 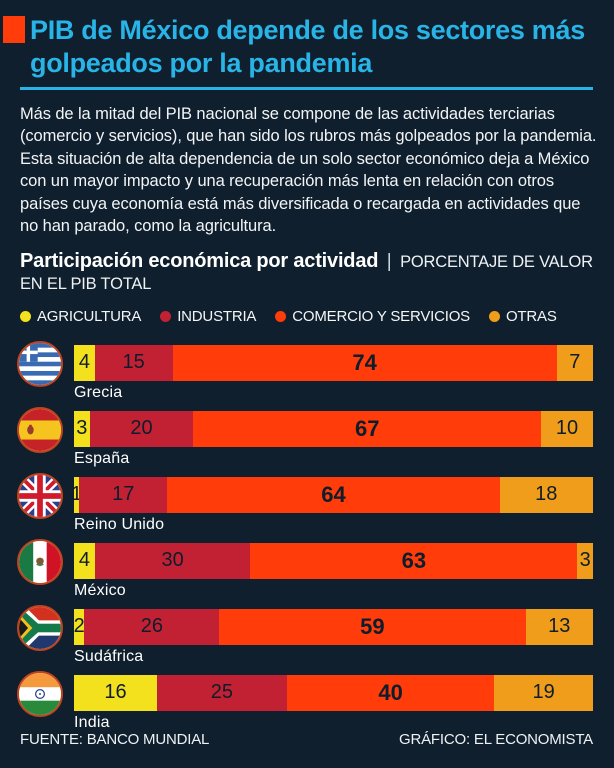 What do you see at coordinates (100, 590) in the screenshot?
I see `country-label: México` at bounding box center [100, 590].